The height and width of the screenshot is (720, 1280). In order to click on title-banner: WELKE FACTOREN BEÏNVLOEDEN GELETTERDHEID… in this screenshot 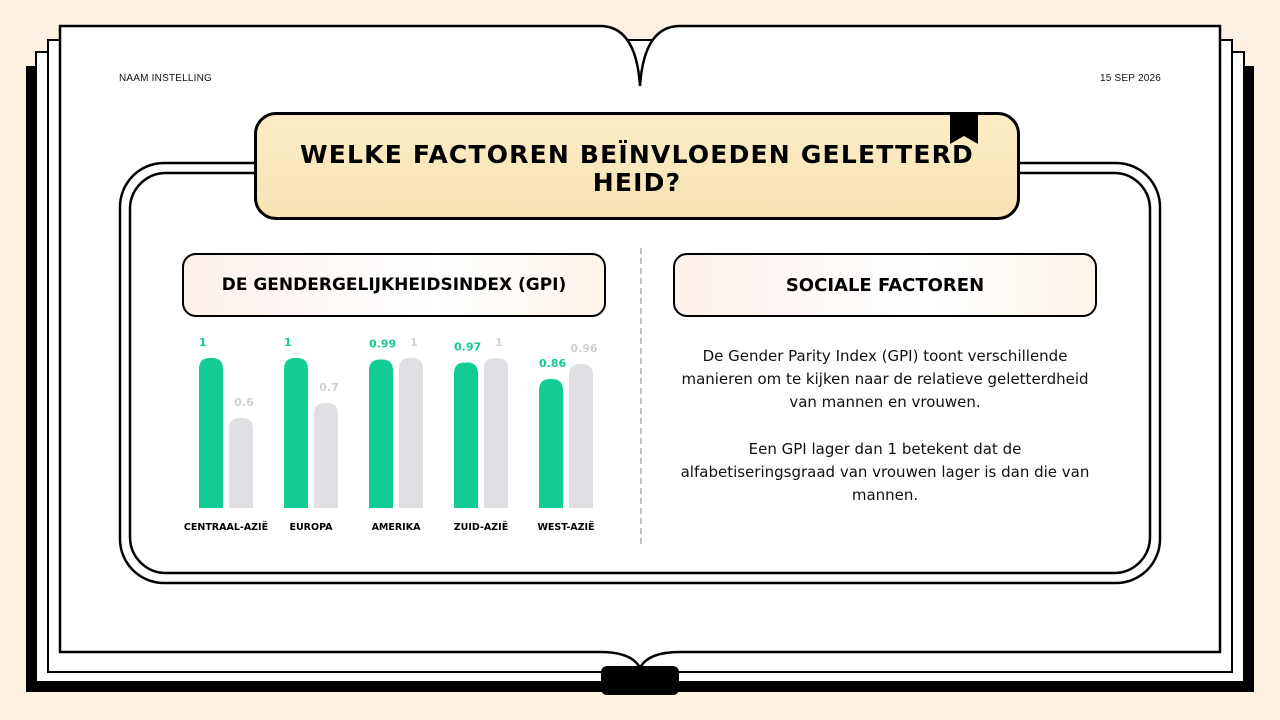, I will do `click(637, 166)`.